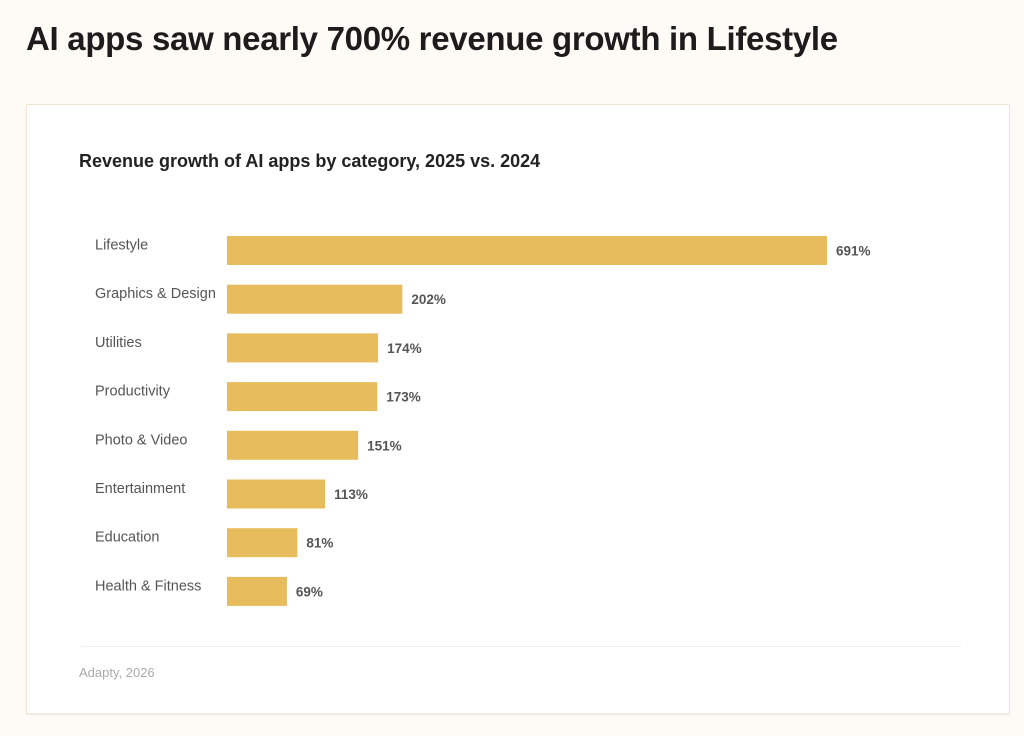 This screenshot has width=1024, height=736. I want to click on value-label: 113%, so click(351, 494).